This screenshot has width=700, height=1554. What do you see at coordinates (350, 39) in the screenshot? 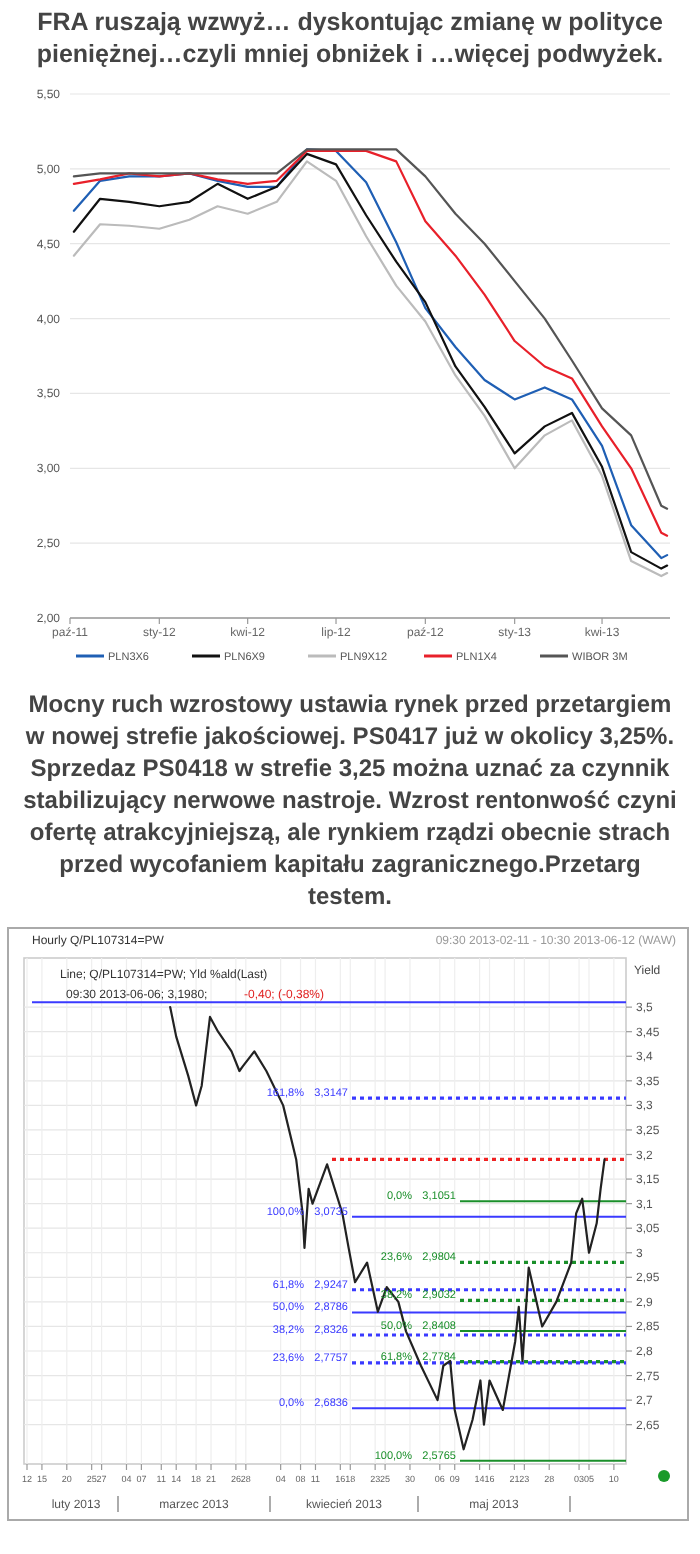
I see `chart-title: FRA ruszają wzwyż… dyskontując zmianę w polityce pieniężnej…czyli mniej obniżek i …więcej podwyżek.` at bounding box center [350, 39].